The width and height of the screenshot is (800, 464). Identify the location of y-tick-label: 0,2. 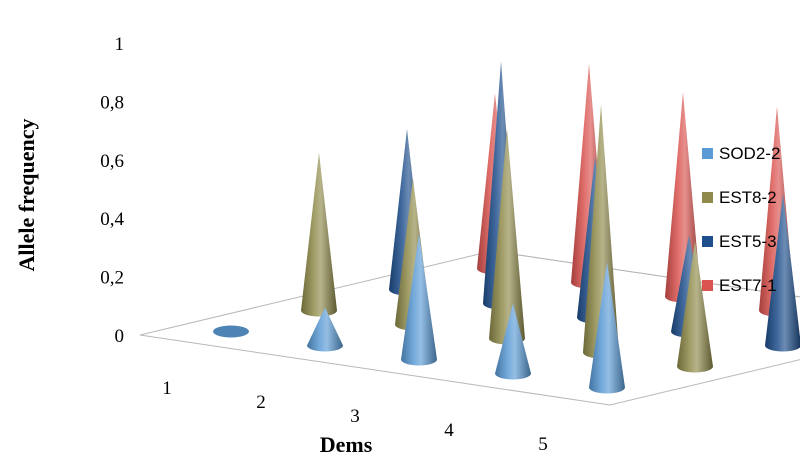
(112, 278).